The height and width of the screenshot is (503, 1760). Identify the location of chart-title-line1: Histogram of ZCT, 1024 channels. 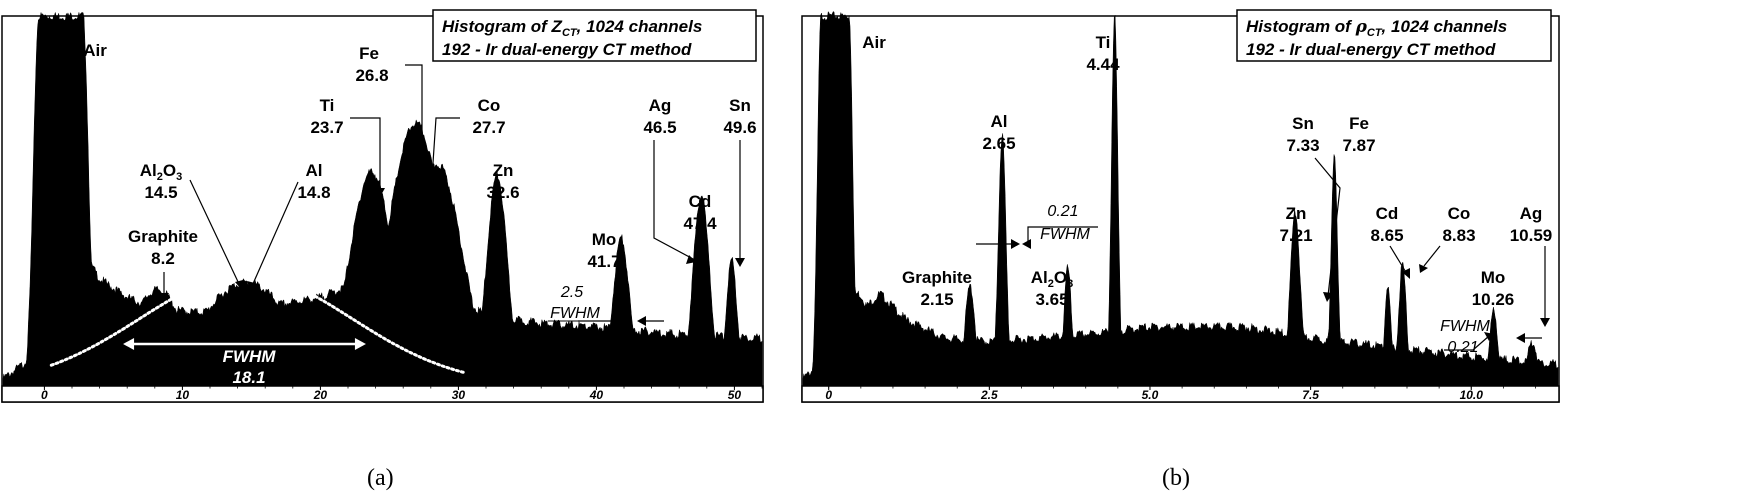
(572, 28).